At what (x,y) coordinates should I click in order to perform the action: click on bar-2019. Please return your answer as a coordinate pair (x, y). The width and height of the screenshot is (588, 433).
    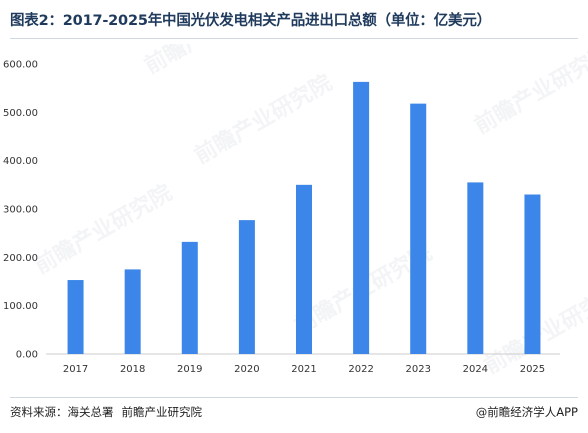
    Looking at the image, I should click on (189, 297).